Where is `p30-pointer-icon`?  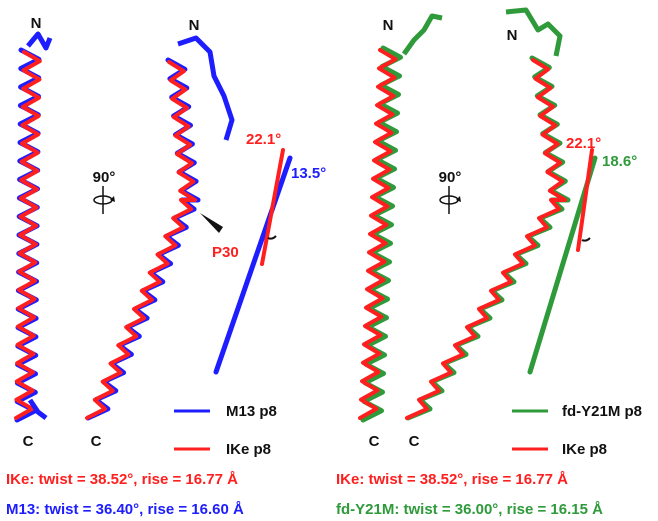 p30-pointer-icon is located at coordinates (211, 223).